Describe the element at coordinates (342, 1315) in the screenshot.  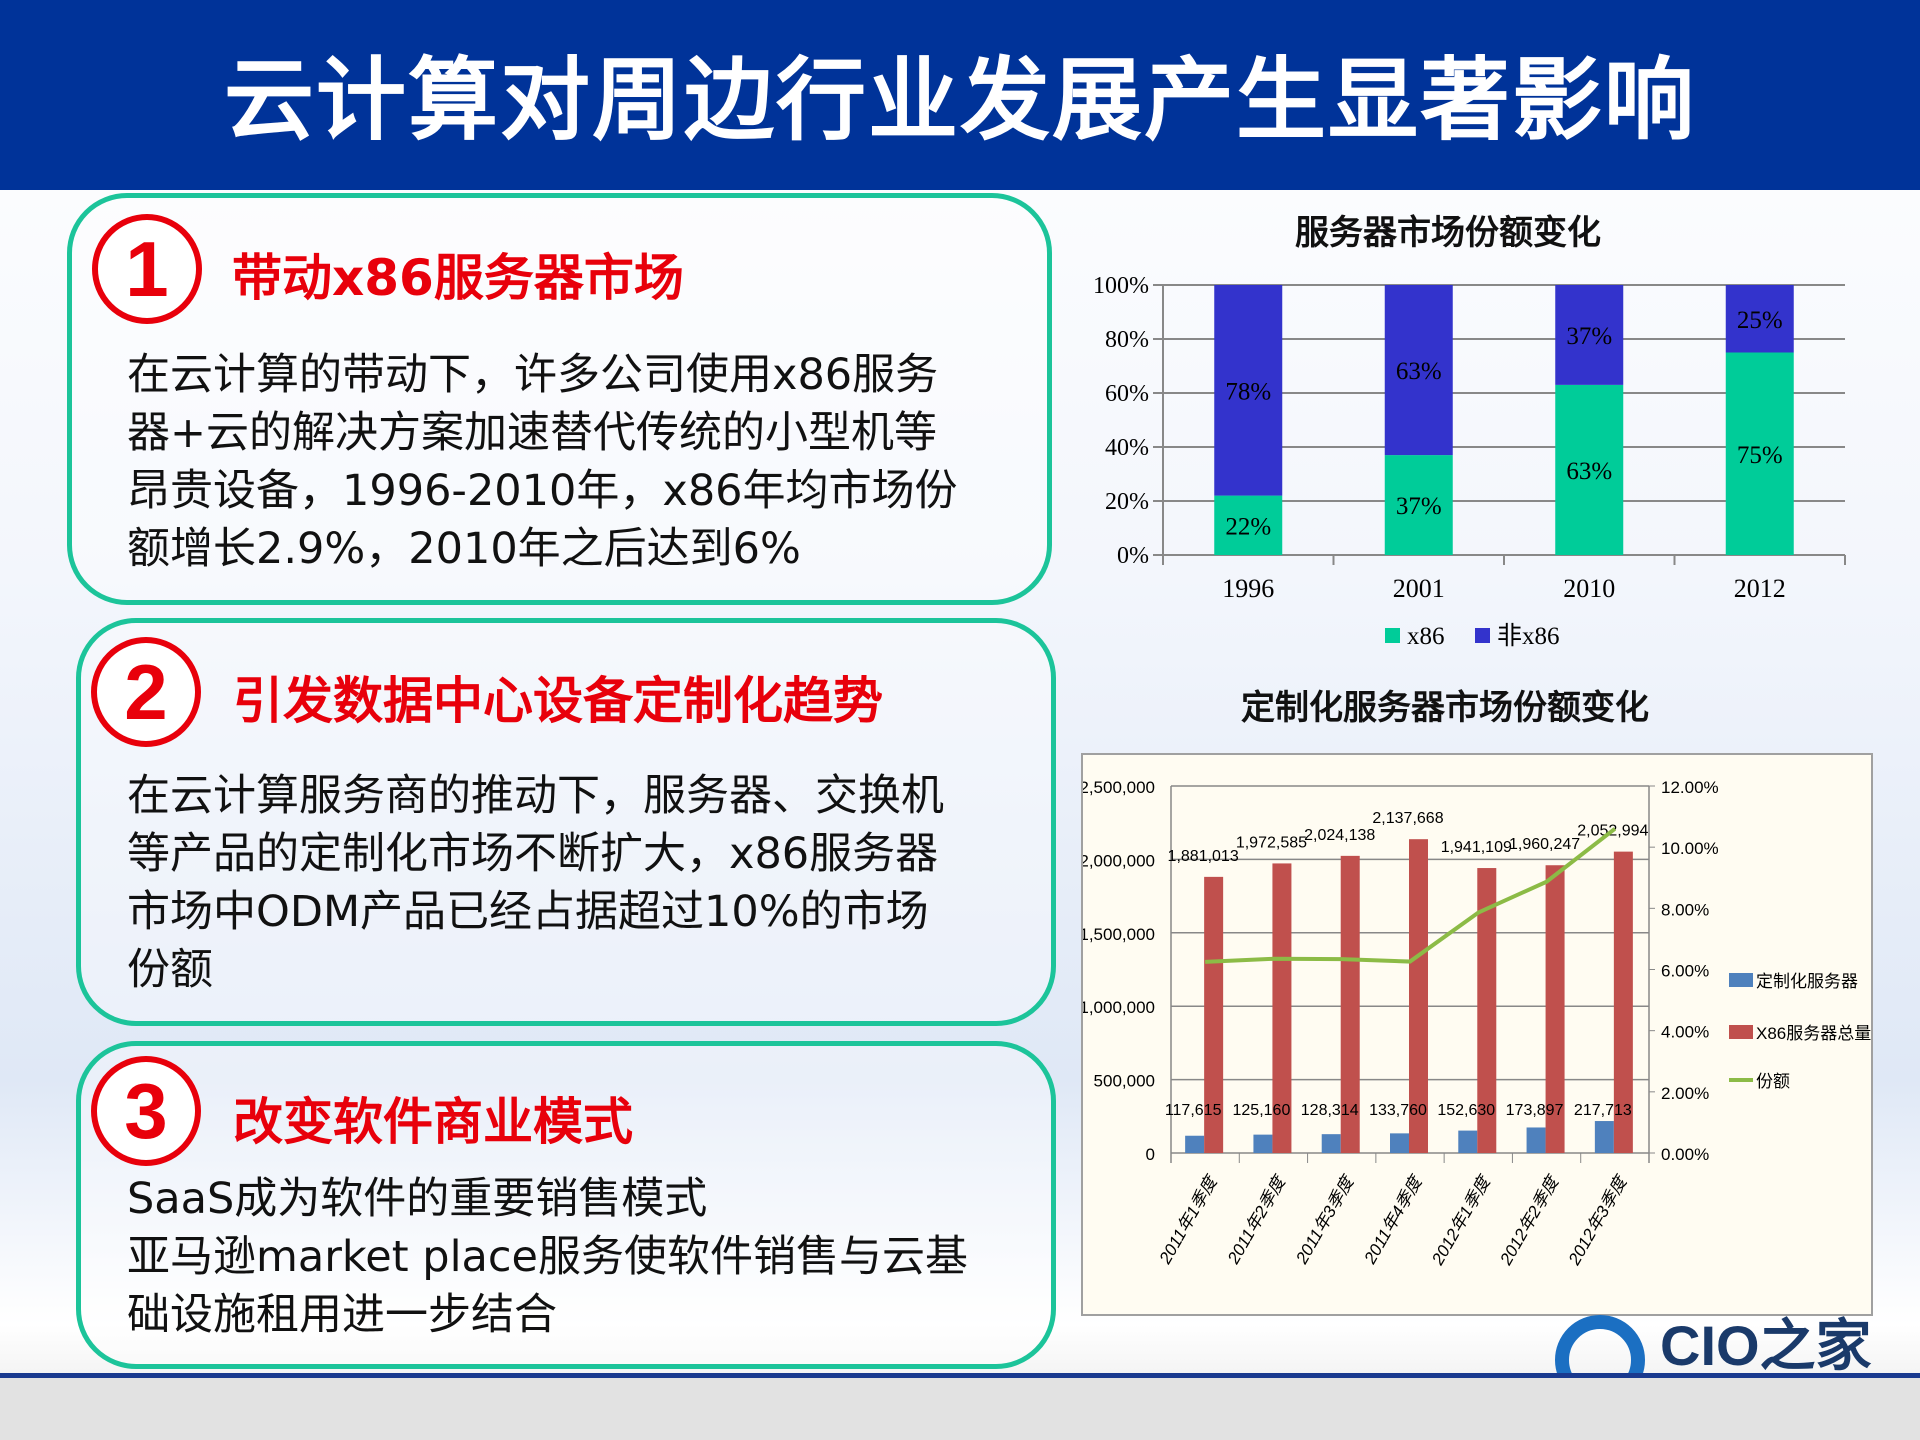
I see `body-line: 础设施租用进一步结合` at that location.